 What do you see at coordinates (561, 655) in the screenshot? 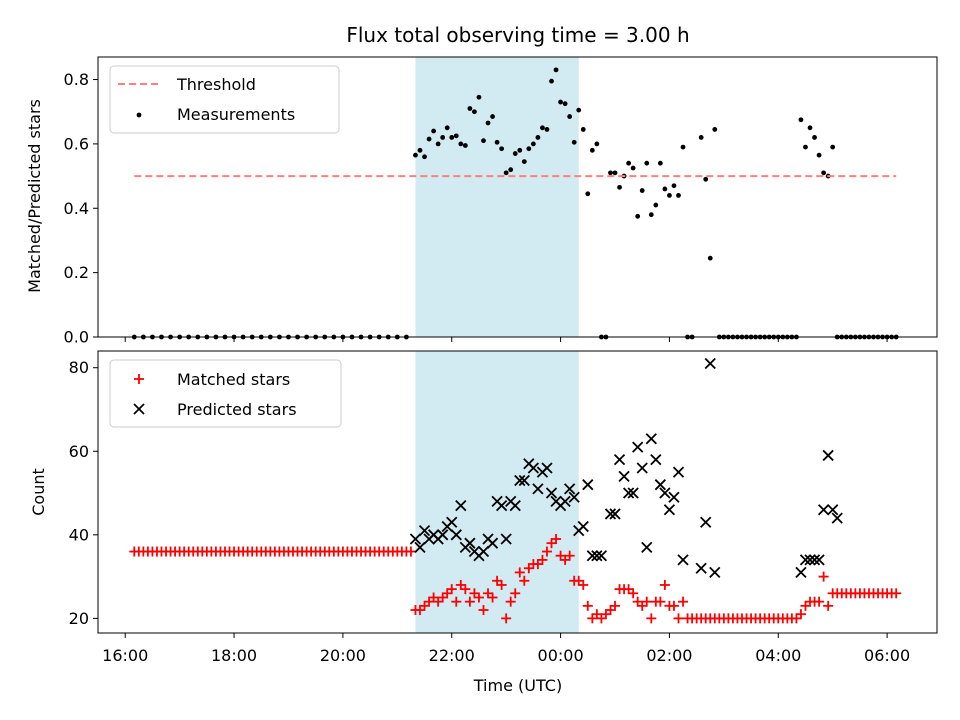
I see `x-tick-label: 00:00` at bounding box center [561, 655].